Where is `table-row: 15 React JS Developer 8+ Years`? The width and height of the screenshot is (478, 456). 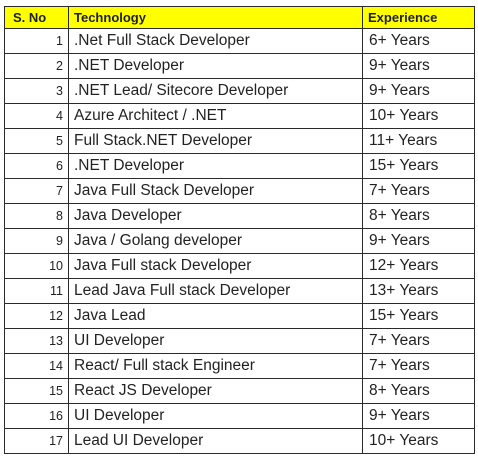
table-row: 15 React JS Developer 8+ Years is located at coordinates (239, 391).